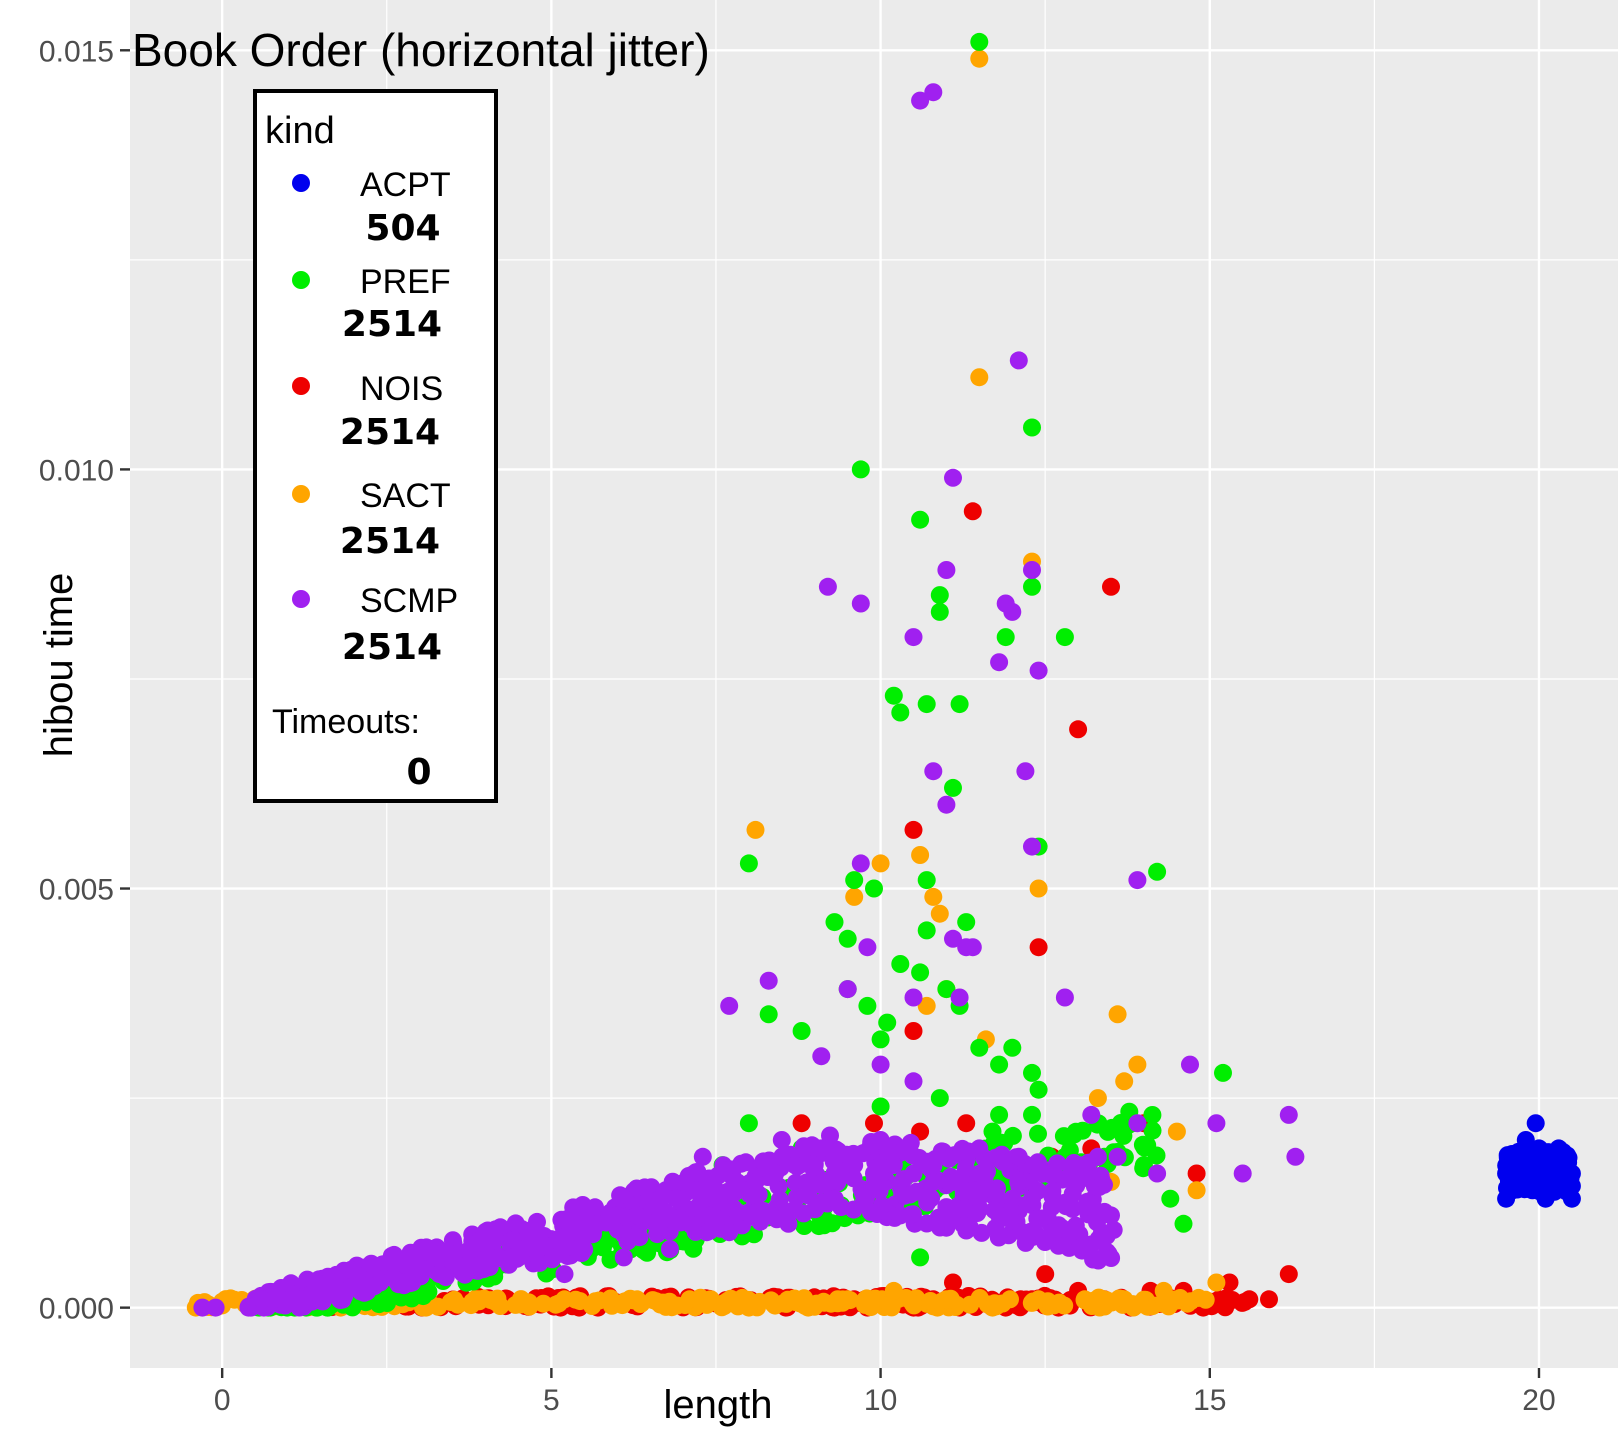 This screenshot has height=1432, width=1618. I want to click on legend-key-pref, so click(301, 280).